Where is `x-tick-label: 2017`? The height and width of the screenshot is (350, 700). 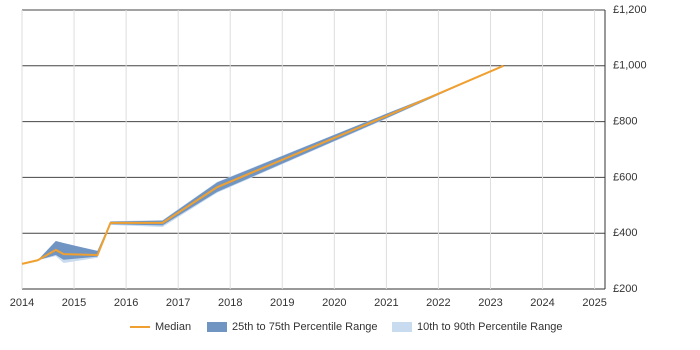 x-tick-label: 2017 is located at coordinates (178, 303).